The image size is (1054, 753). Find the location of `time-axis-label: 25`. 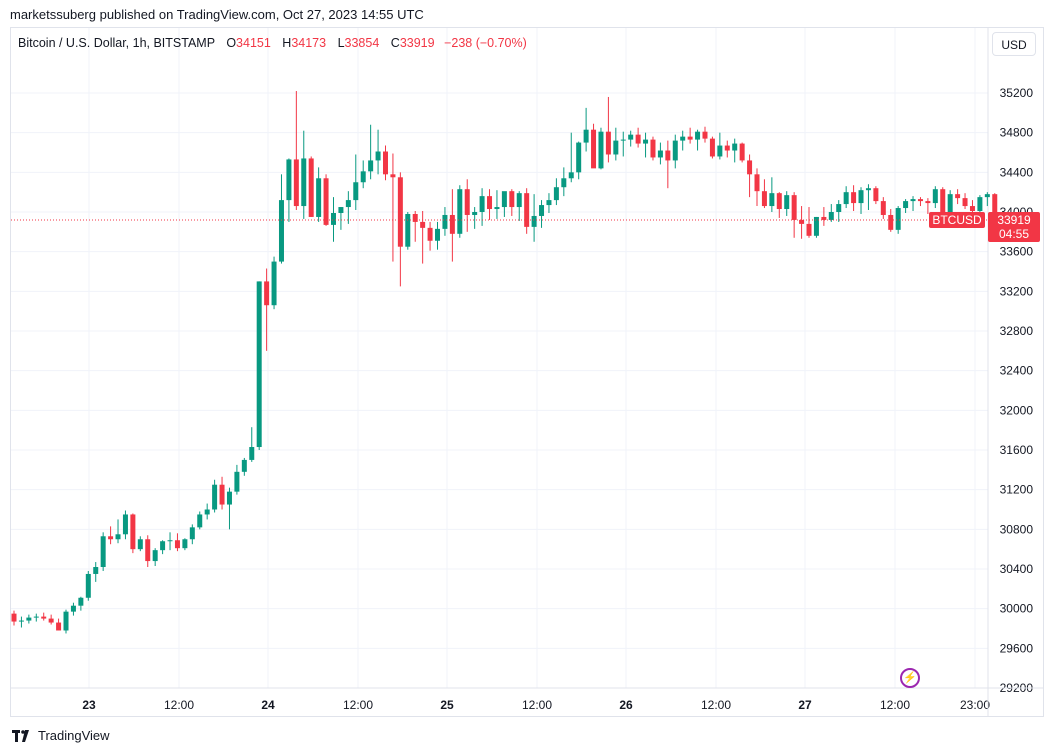

time-axis-label: 25 is located at coordinates (447, 705).